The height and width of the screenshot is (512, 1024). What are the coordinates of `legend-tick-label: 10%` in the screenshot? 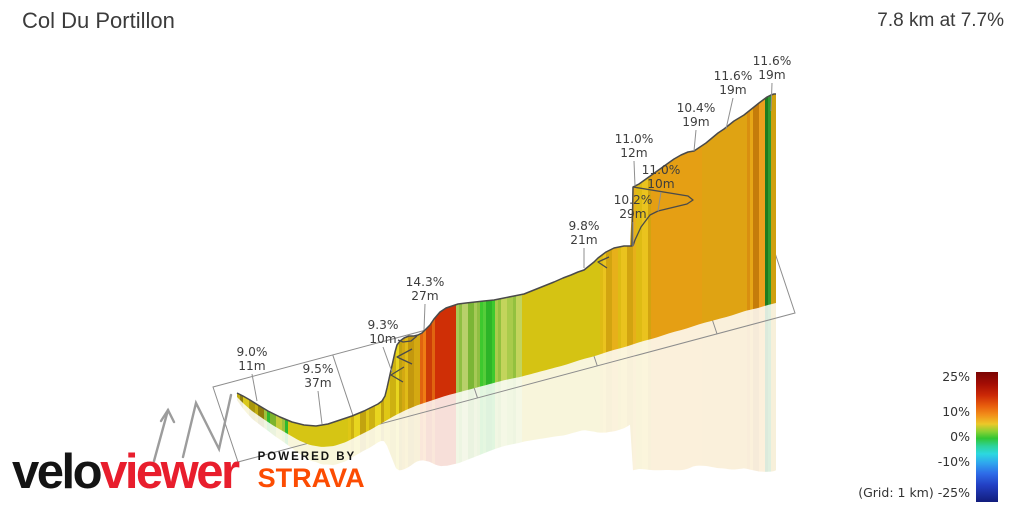 It's located at (956, 411).